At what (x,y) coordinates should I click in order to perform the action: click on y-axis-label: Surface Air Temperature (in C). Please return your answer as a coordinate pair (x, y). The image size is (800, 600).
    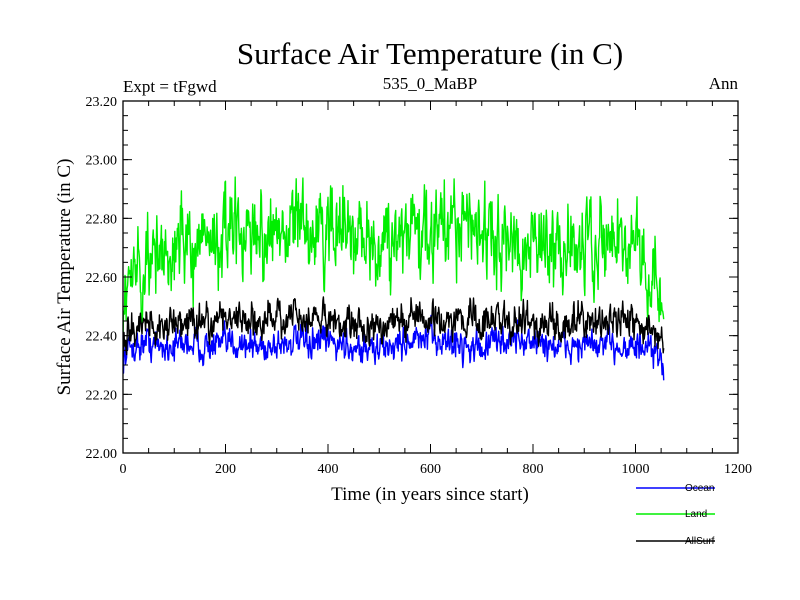
    Looking at the image, I should click on (64, 277).